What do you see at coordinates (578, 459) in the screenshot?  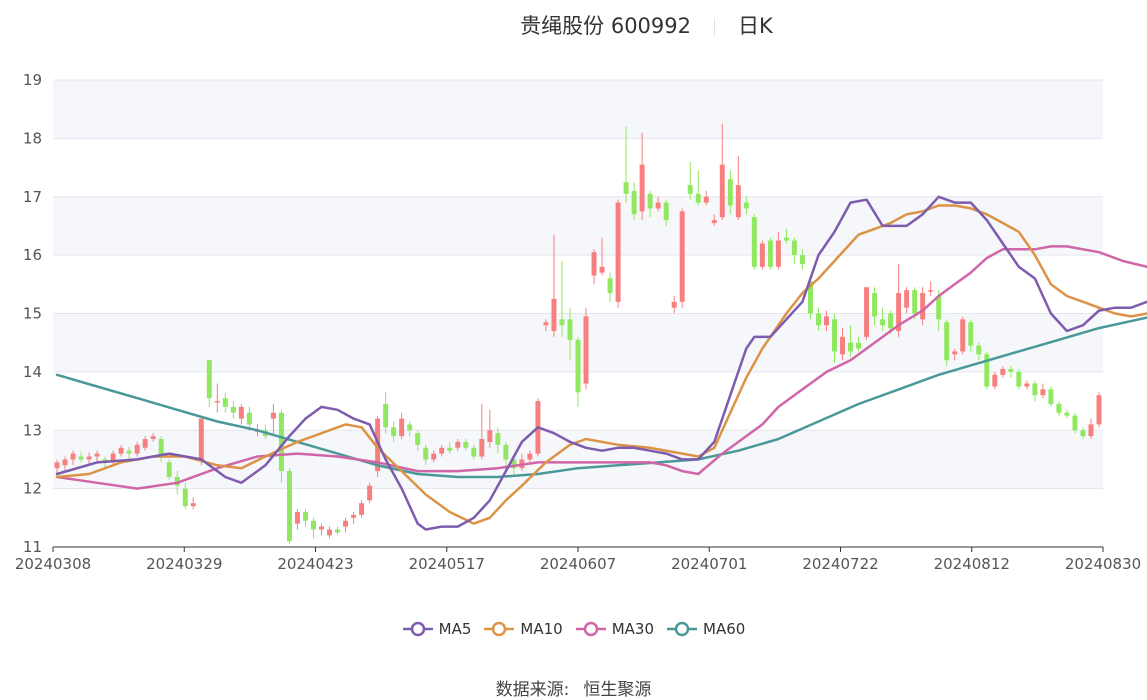 I see `grid-band` at bounding box center [578, 459].